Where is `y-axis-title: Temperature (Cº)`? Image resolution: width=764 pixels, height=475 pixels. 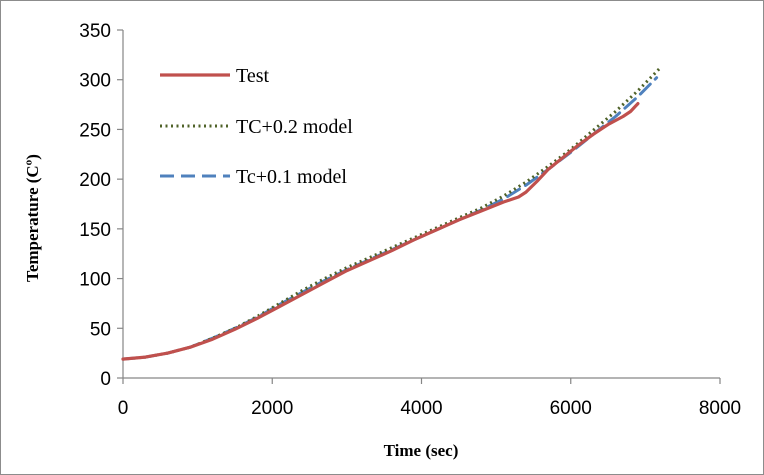 y-axis-title: Temperature (Cº) is located at coordinates (32, 218).